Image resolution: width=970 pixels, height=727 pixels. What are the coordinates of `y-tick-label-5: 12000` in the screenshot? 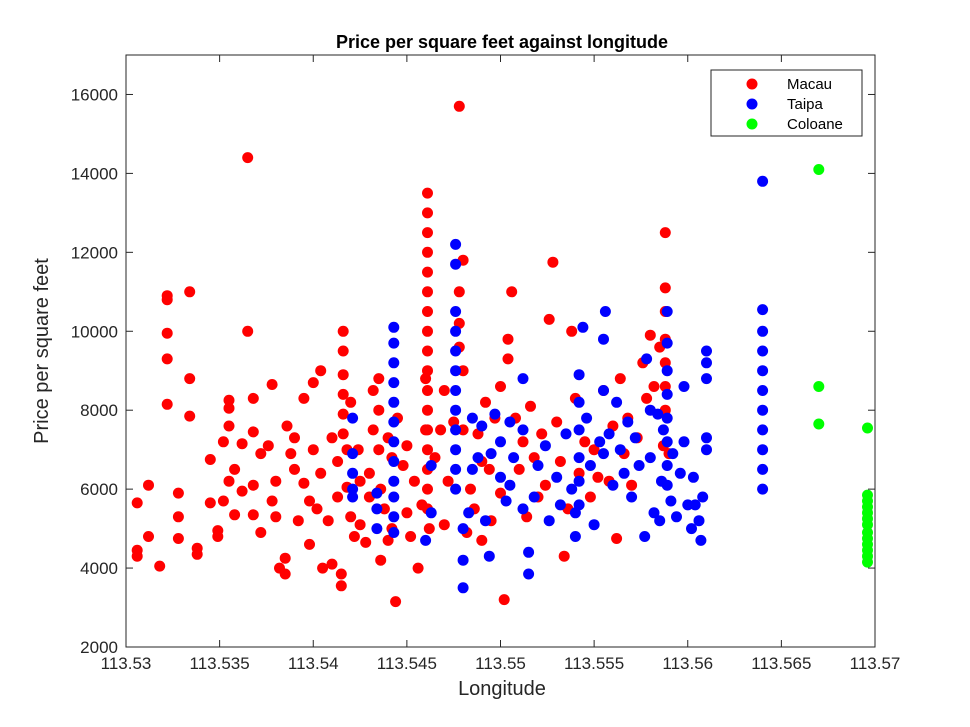 It's located at (94, 252).